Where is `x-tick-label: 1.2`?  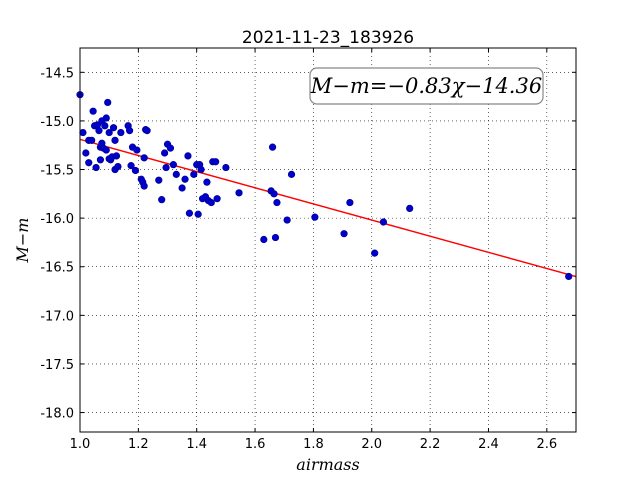 x-tick-label: 1.2 is located at coordinates (138, 444).